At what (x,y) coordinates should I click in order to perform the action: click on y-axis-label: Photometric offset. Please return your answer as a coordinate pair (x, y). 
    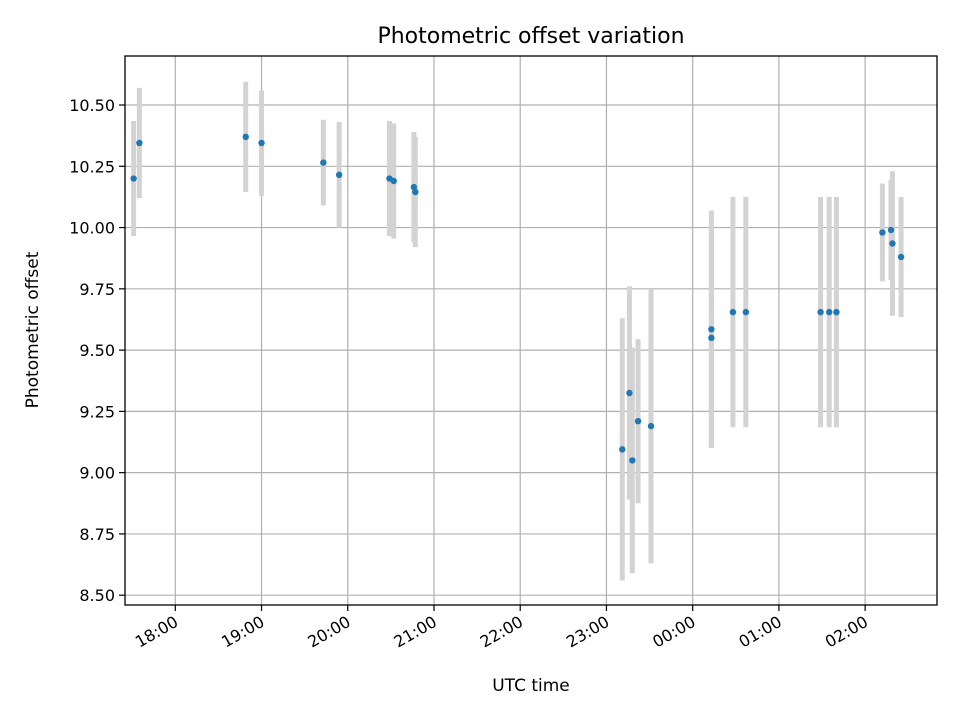
    Looking at the image, I should click on (33, 329).